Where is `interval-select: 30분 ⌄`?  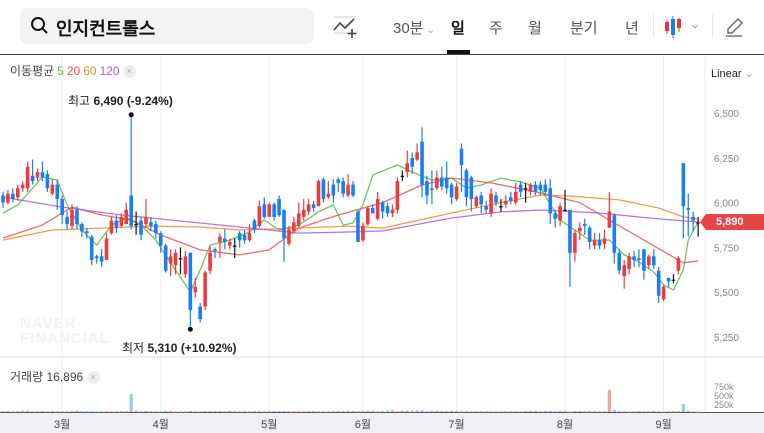
interval-select: 30분 ⌄ is located at coordinates (414, 27).